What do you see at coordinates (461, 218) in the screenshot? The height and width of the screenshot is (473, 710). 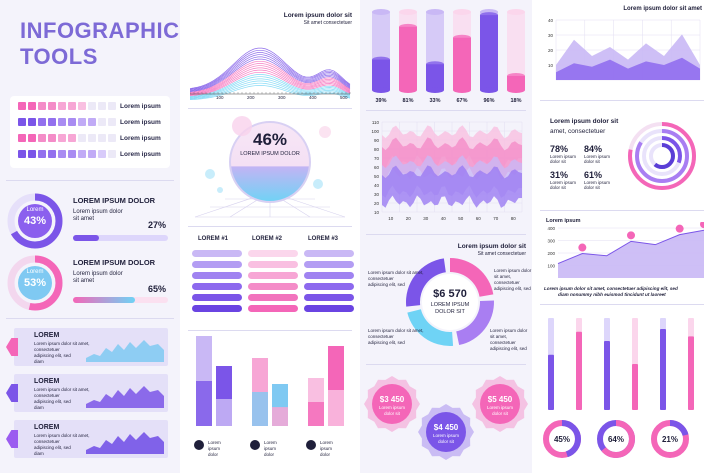 I see `x-tick-label: 50` at bounding box center [461, 218].